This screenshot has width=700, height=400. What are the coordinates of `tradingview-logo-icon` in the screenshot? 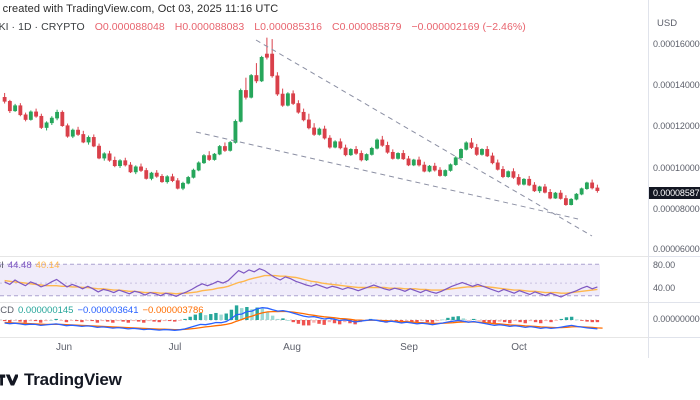 It's located at (9, 380).